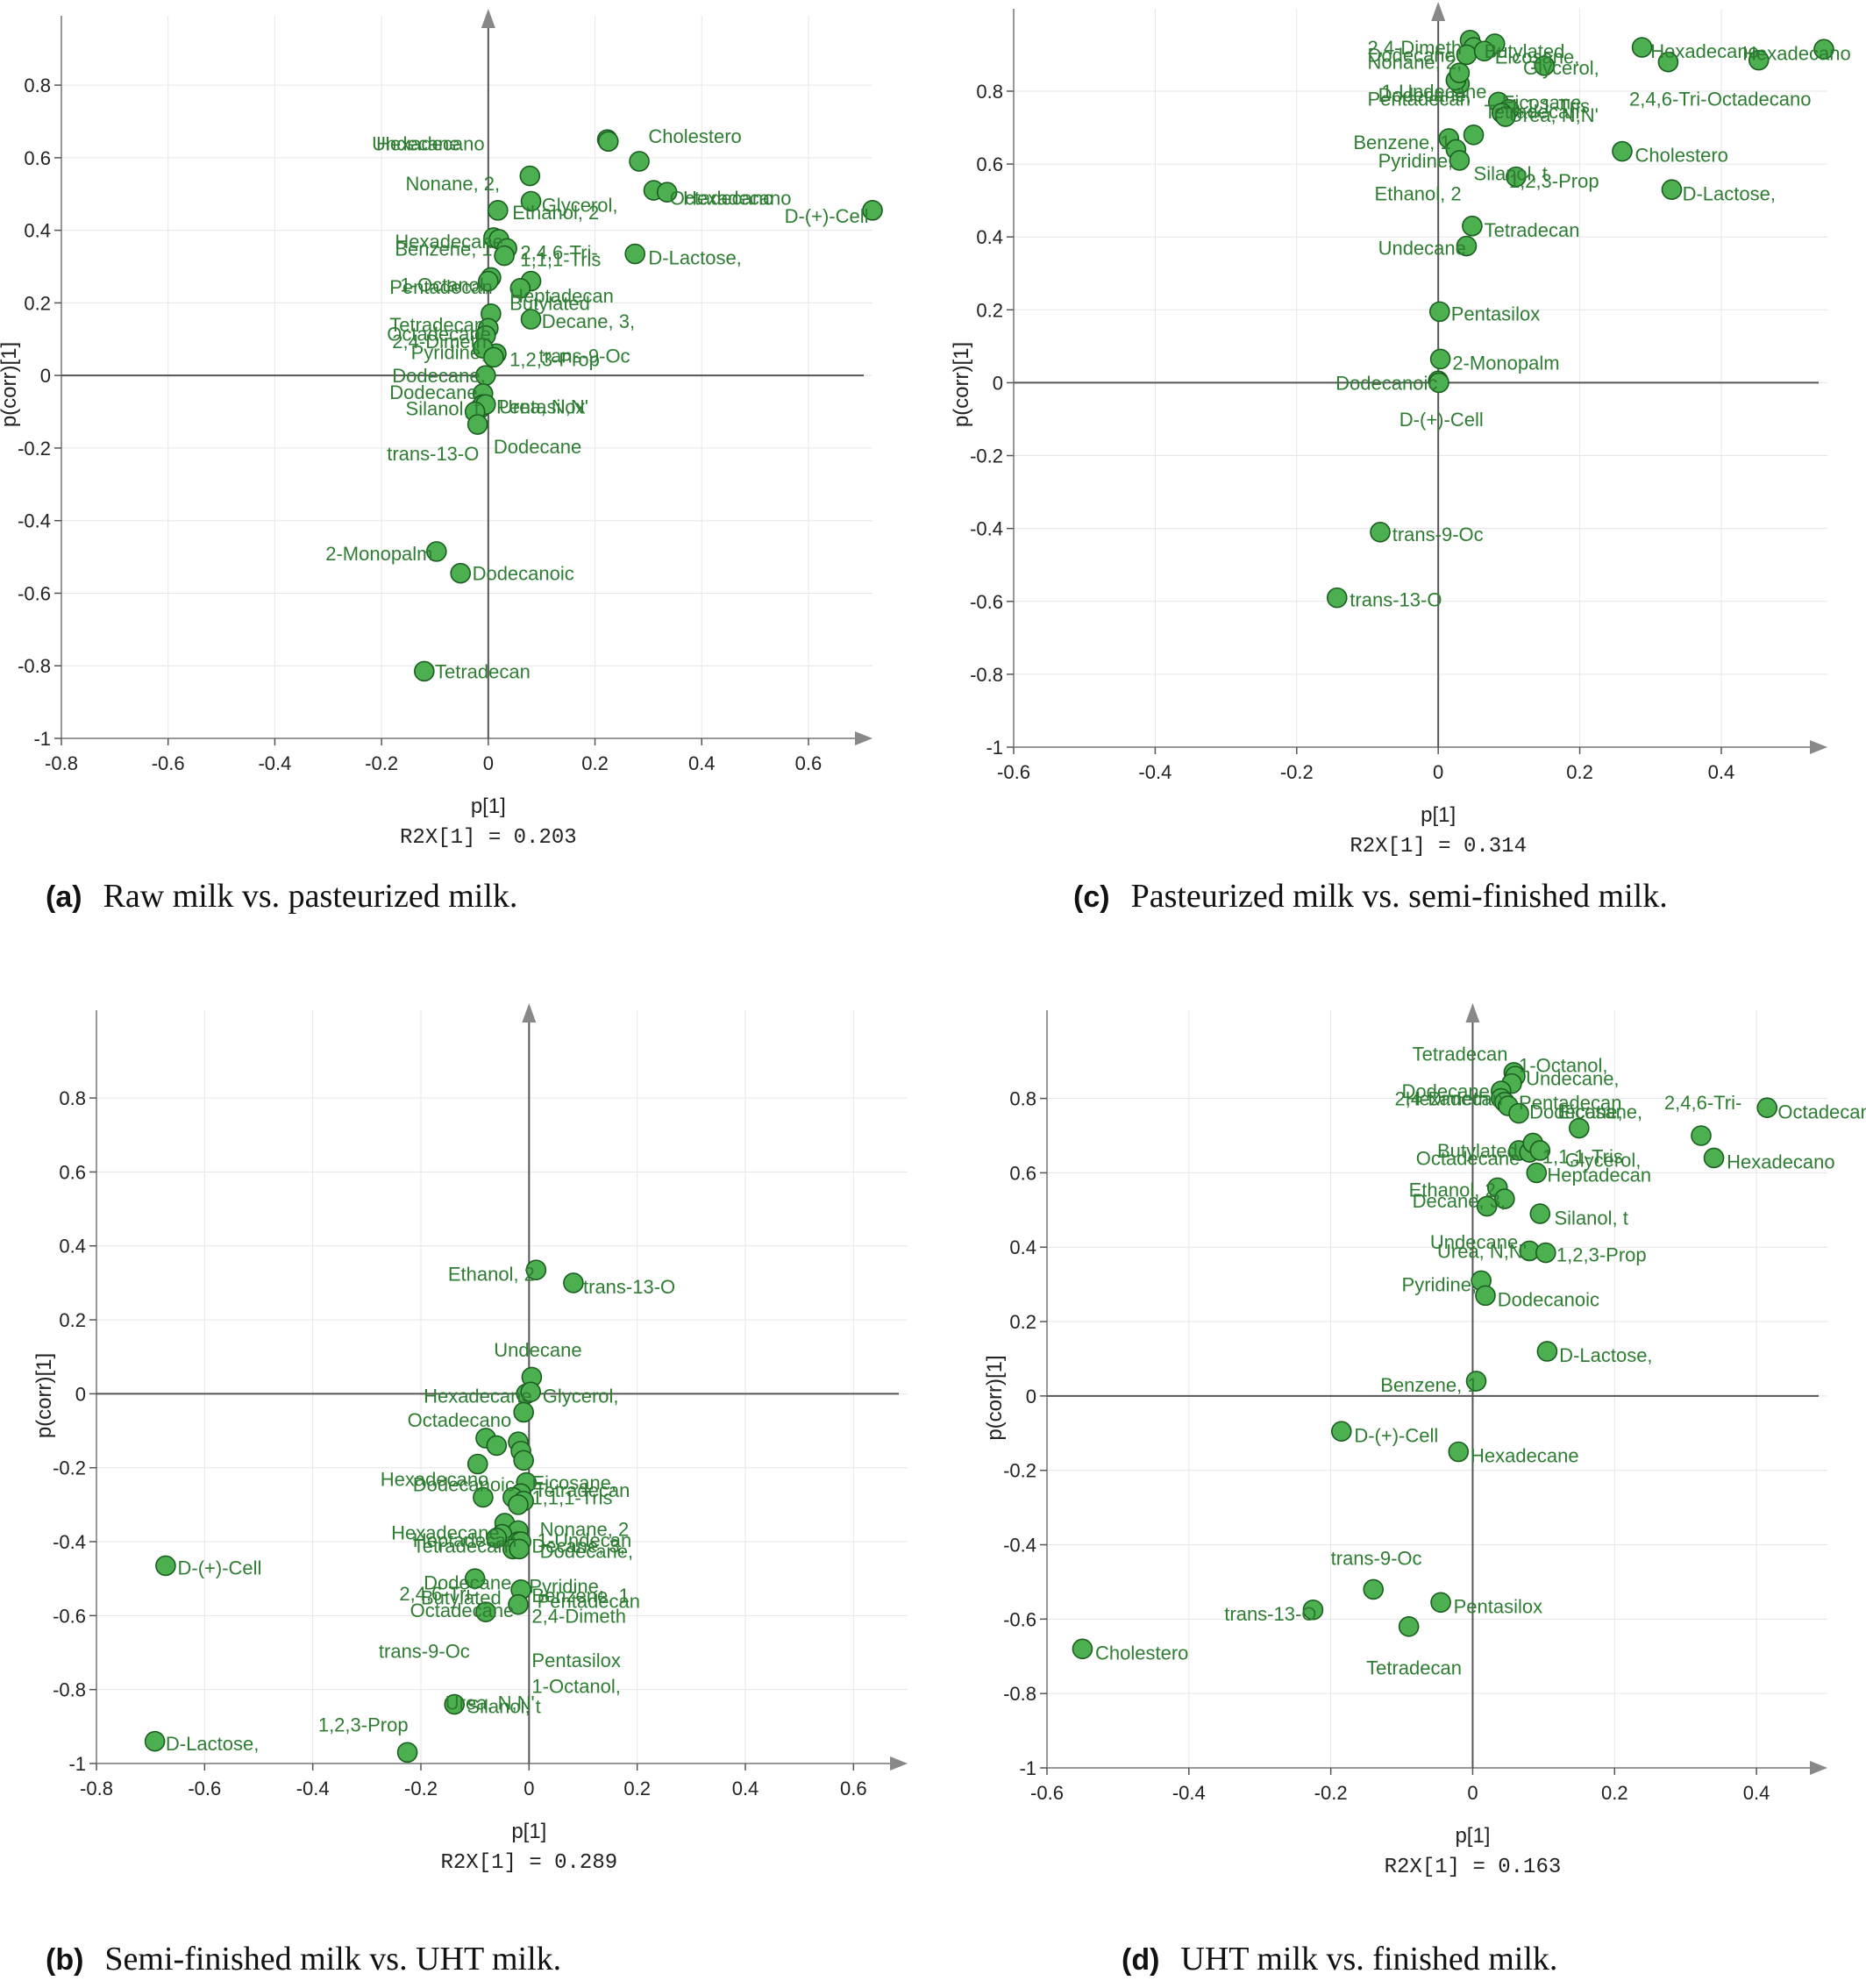 The image size is (1866, 1988). Describe the element at coordinates (648, 405) in the screenshot. I see `points-a` at that location.